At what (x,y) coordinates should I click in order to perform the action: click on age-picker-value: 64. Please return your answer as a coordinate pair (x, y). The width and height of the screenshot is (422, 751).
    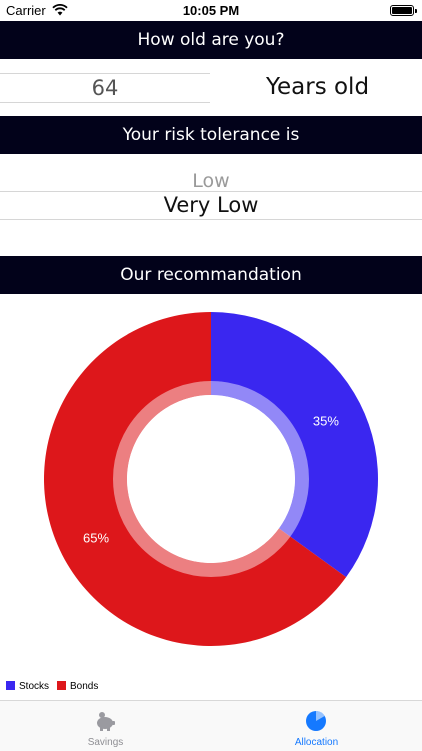
    Looking at the image, I should click on (105, 88).